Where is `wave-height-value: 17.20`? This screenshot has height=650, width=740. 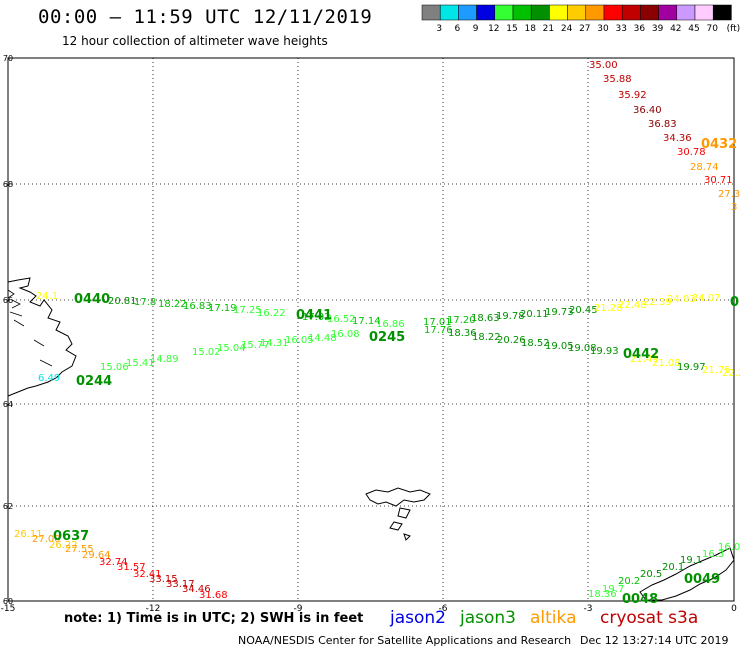
wave-height-value: 17.20 is located at coordinates (461, 320).